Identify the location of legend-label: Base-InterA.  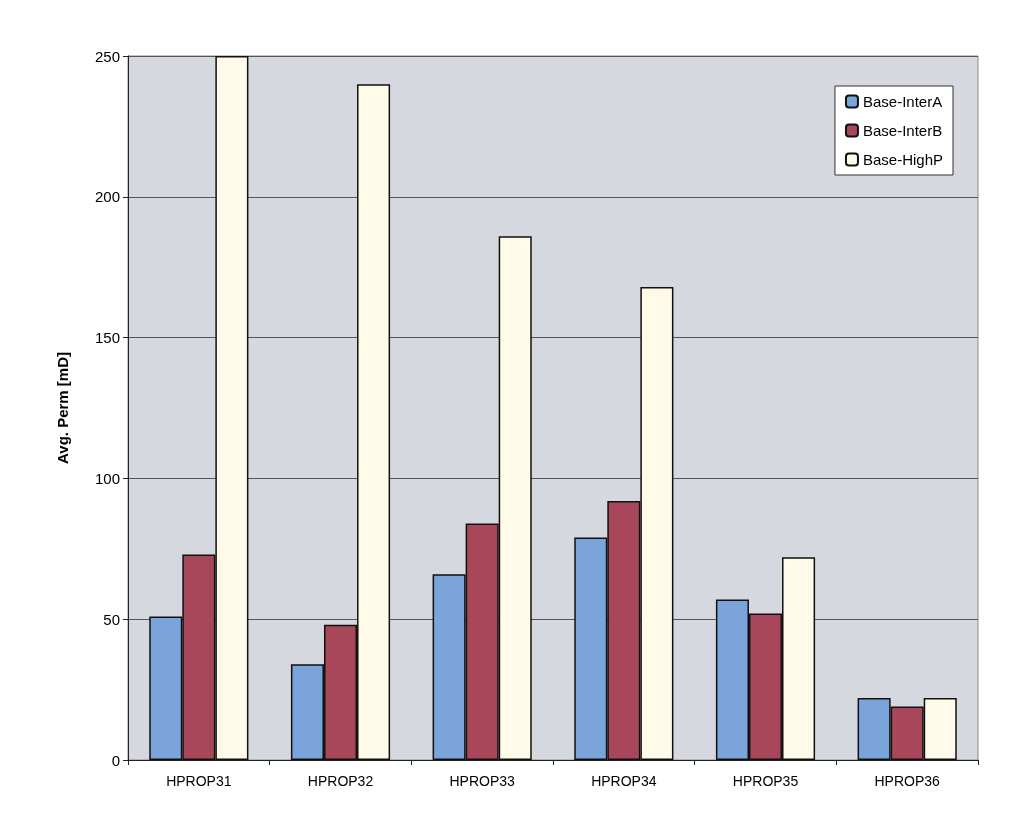
(902, 101).